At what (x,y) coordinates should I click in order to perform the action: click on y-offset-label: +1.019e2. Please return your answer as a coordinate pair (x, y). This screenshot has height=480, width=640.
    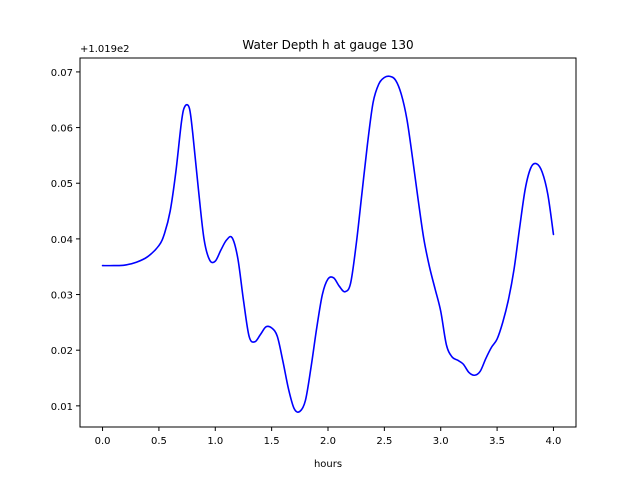
    Looking at the image, I should click on (105, 49).